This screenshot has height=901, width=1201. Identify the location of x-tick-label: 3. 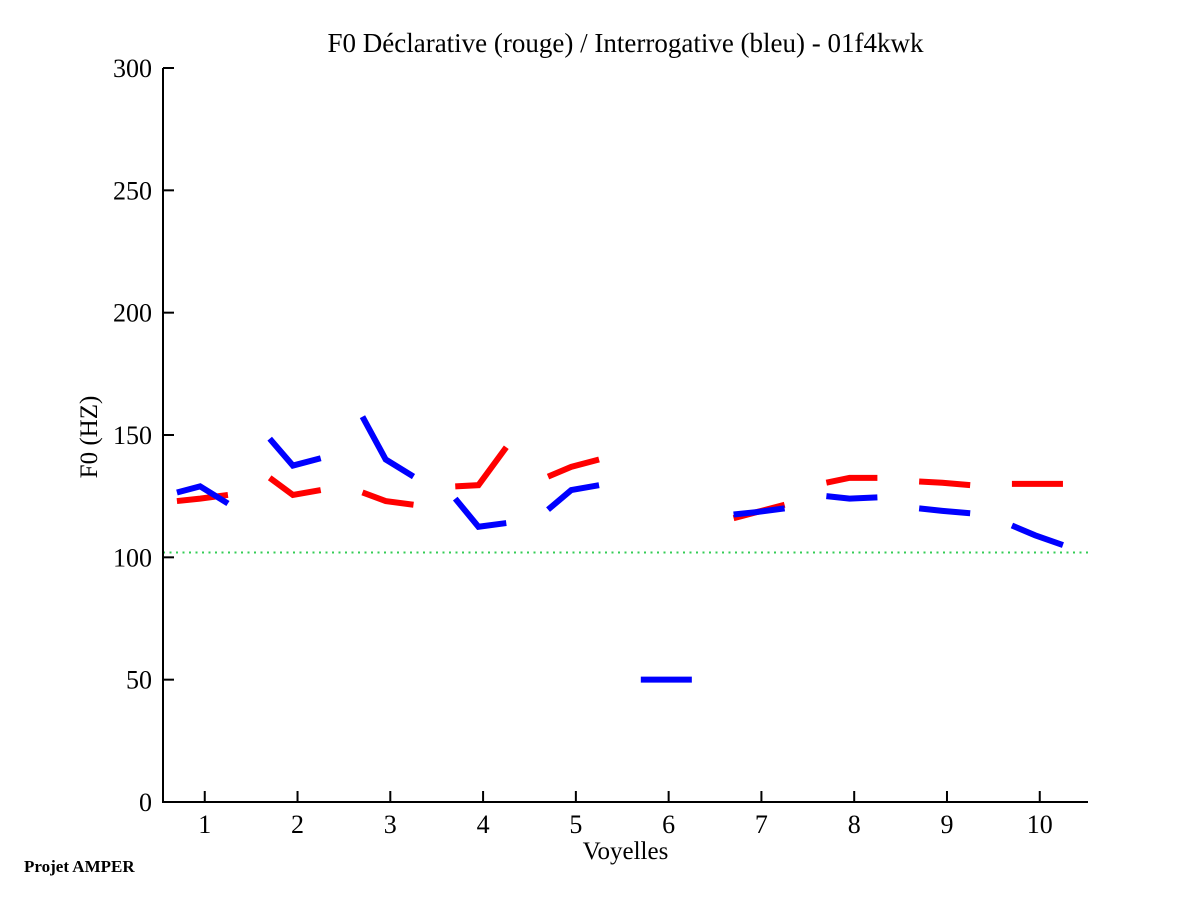
(390, 824).